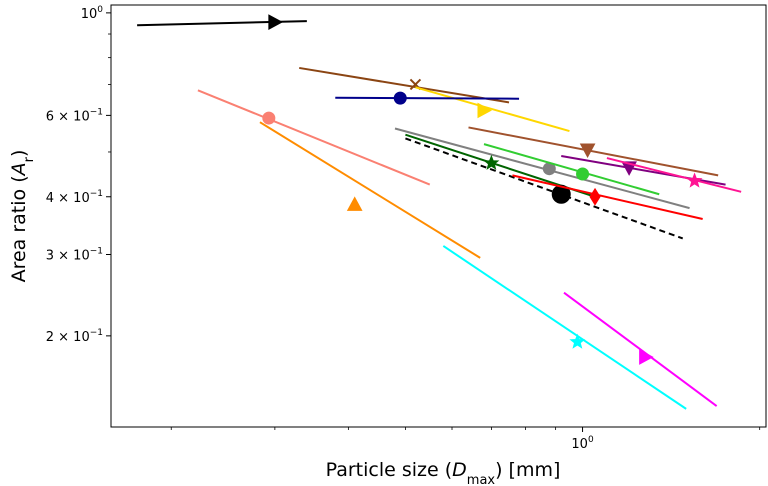 The width and height of the screenshot is (768, 486). Describe the element at coordinates (443, 472) in the screenshot. I see `x-axis-label: Particle size (Dmax) [mm]` at that location.